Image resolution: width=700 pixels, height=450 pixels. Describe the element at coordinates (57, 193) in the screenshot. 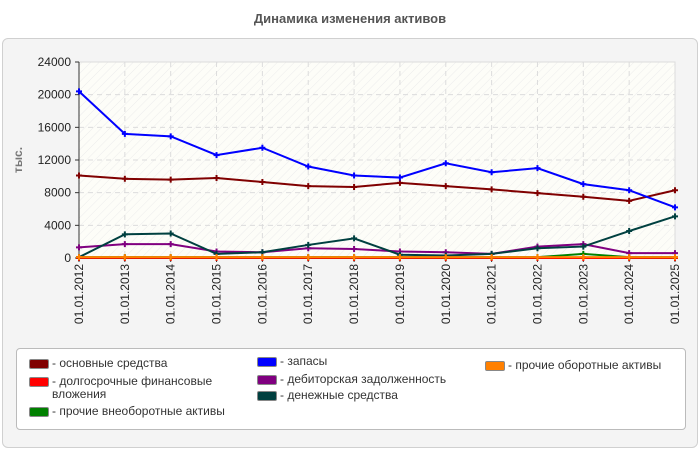

I see `y-tick-label: 8000` at that location.